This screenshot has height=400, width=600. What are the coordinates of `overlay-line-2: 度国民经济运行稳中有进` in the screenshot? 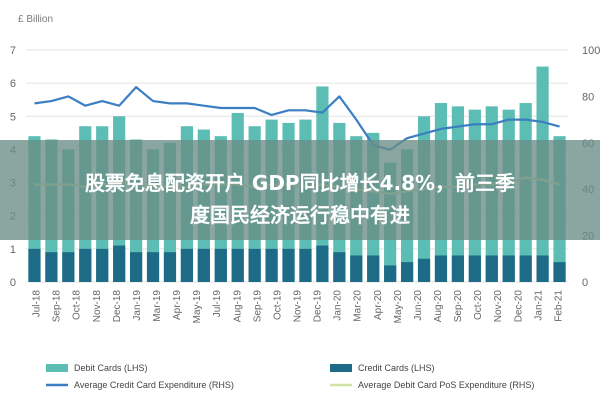 It's located at (300, 215).